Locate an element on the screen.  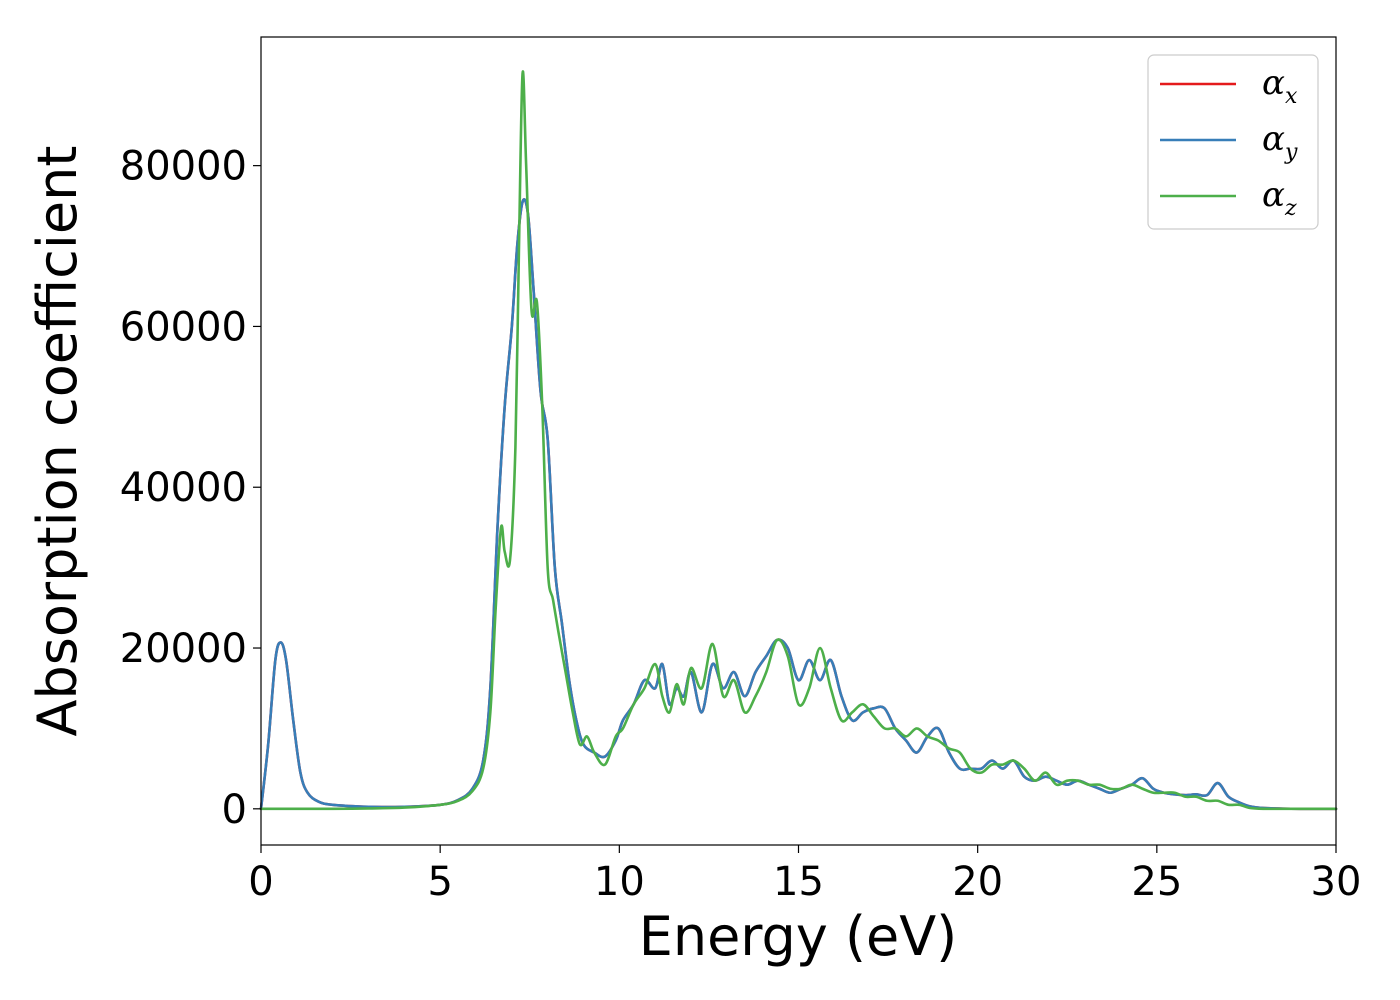
legend-label-y: αy is located at coordinates (1280, 142).